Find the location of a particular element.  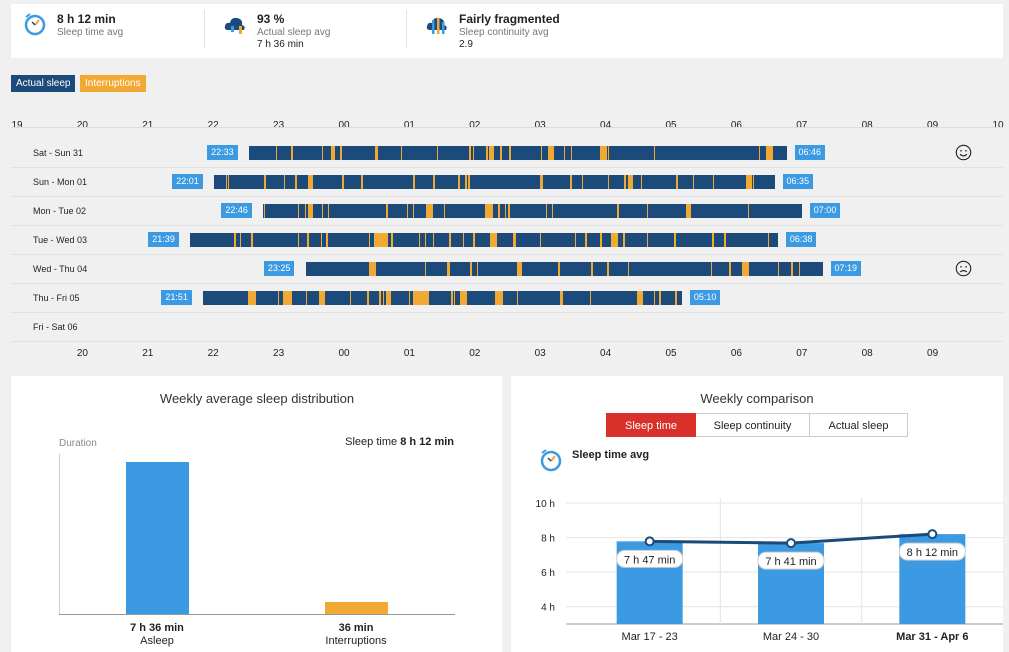

bottom-tick-label: 00 is located at coordinates (344, 353).